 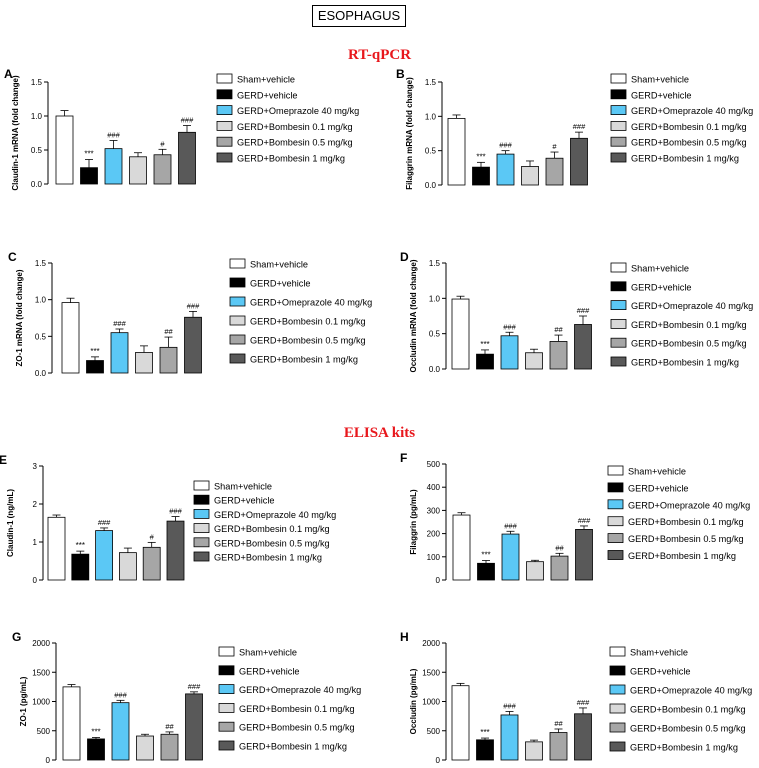 I want to click on significance-h-5: ##, so click(x=558, y=723).